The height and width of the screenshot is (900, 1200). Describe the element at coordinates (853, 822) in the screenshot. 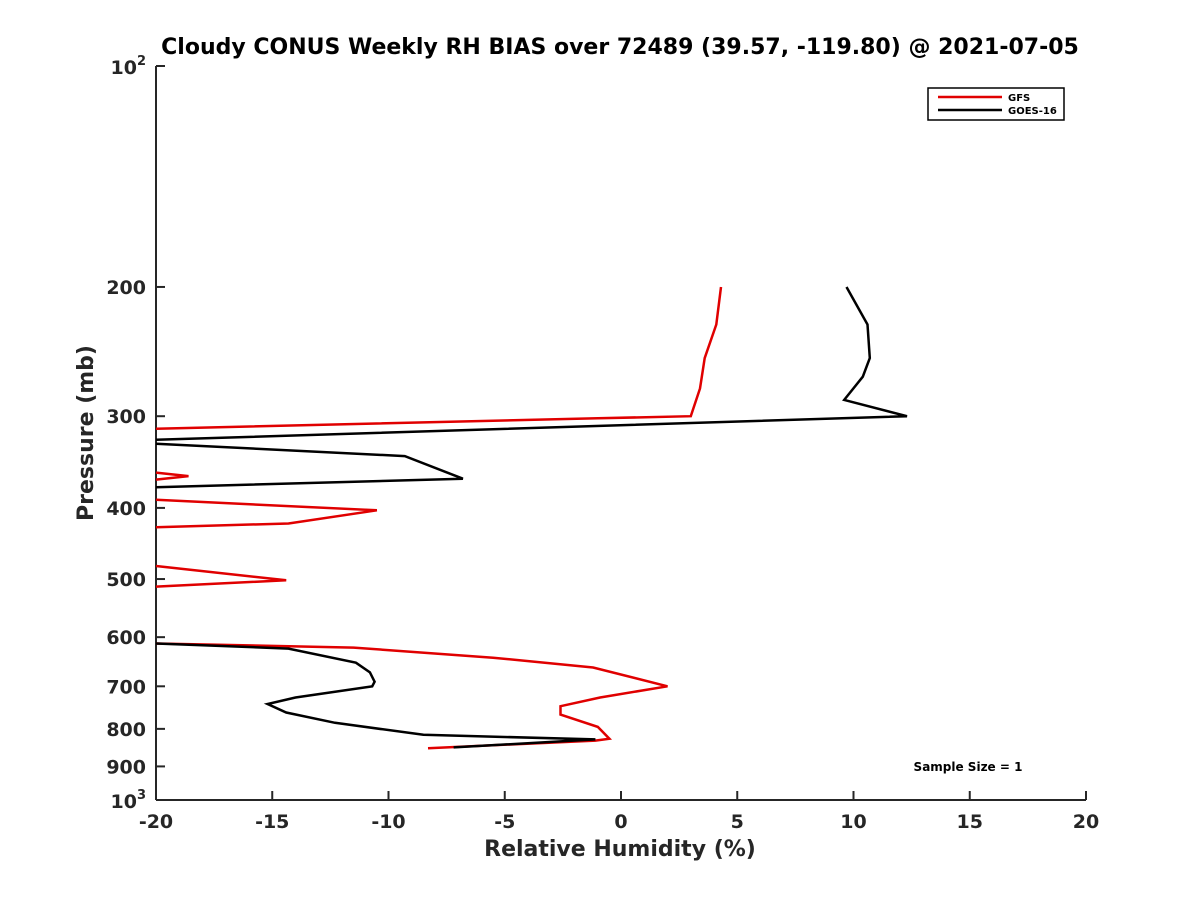

I see `x-tick-label: 10` at that location.